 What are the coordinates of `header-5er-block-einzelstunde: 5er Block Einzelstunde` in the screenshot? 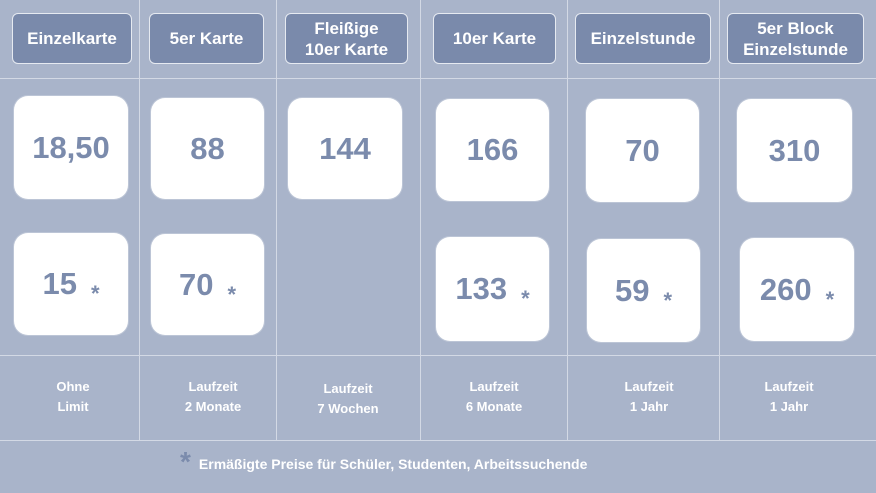 It's located at (795, 38).